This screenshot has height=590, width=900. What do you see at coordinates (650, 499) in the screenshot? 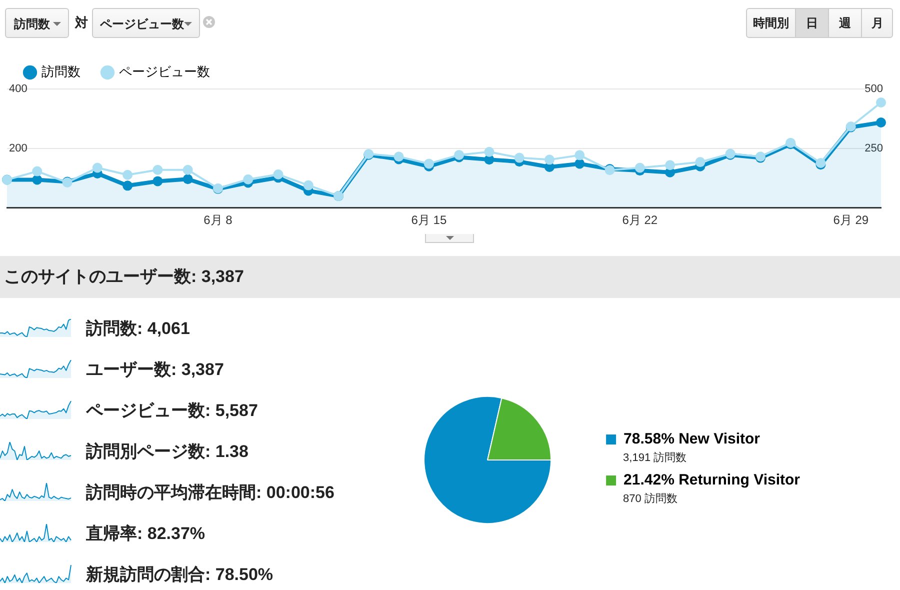
I see `text: 870 訪問数` at bounding box center [650, 499].